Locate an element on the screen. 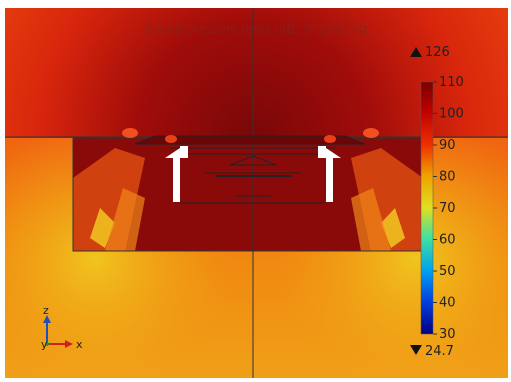 The height and width of the screenshot is (382, 511). colorbar-tick-label: 30 is located at coordinates (447, 334).